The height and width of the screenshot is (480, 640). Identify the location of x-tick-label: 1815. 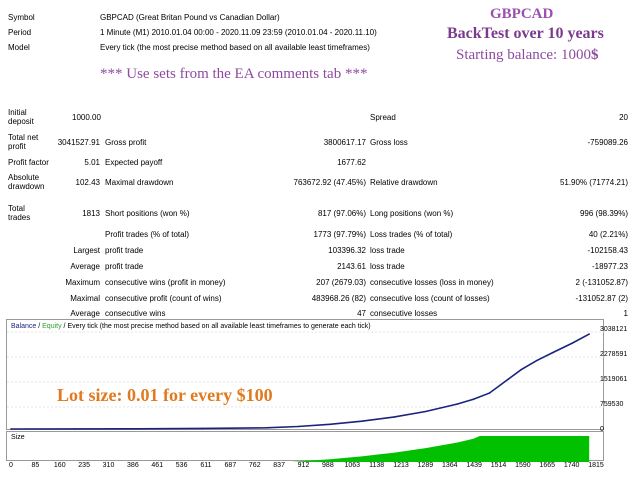
(596, 465).